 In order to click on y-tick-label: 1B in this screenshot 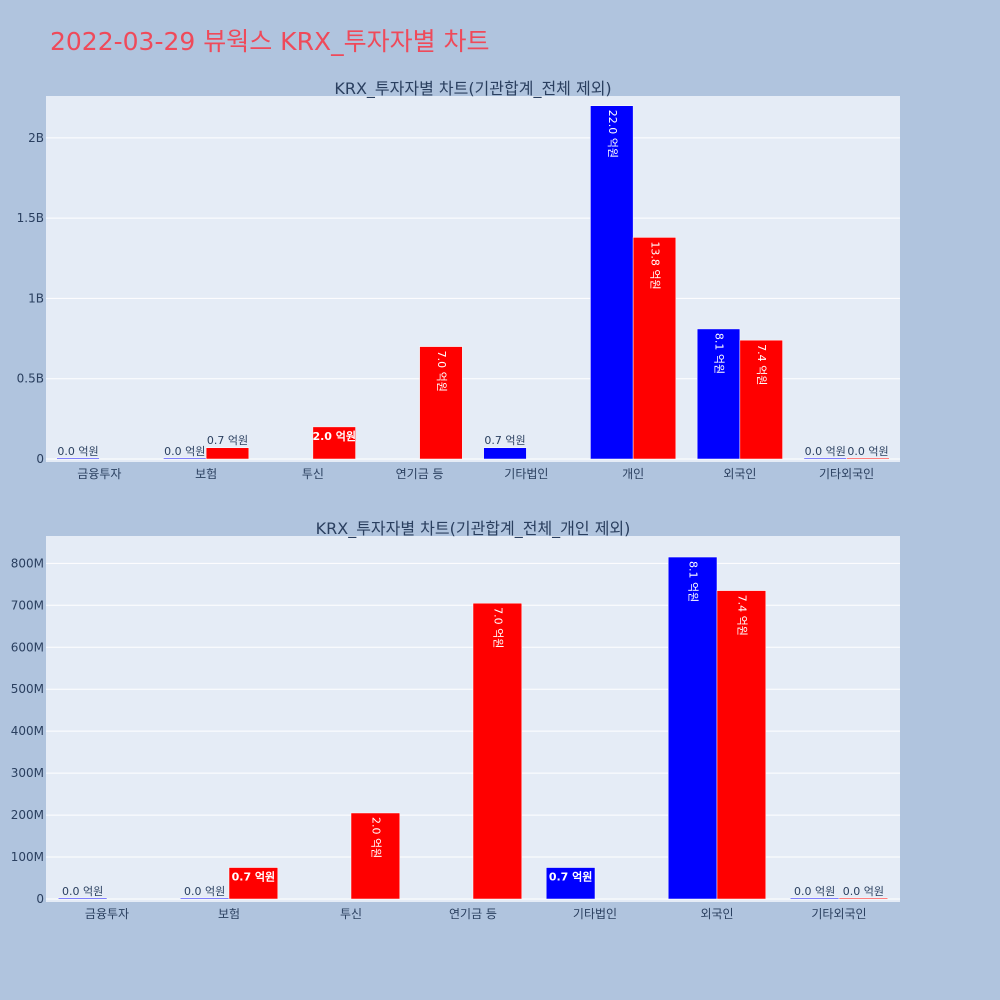, I will do `click(36, 298)`.